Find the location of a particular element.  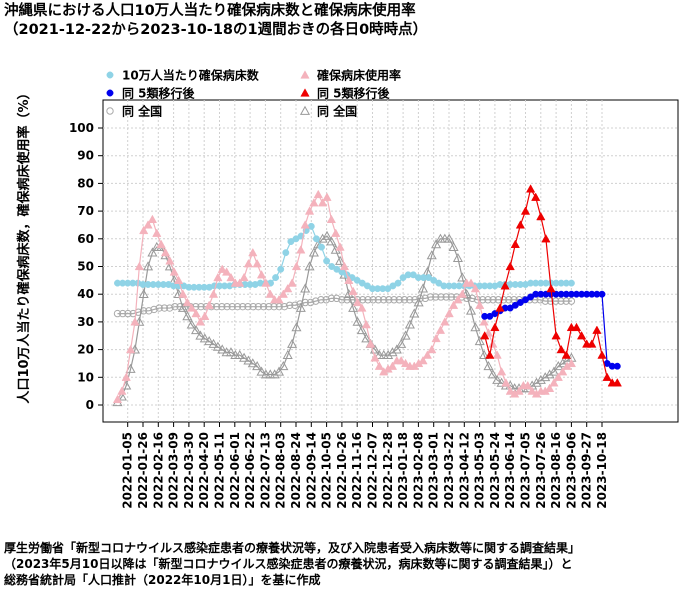

x-tick-label: 2022-03-30 is located at coordinates (189, 470).